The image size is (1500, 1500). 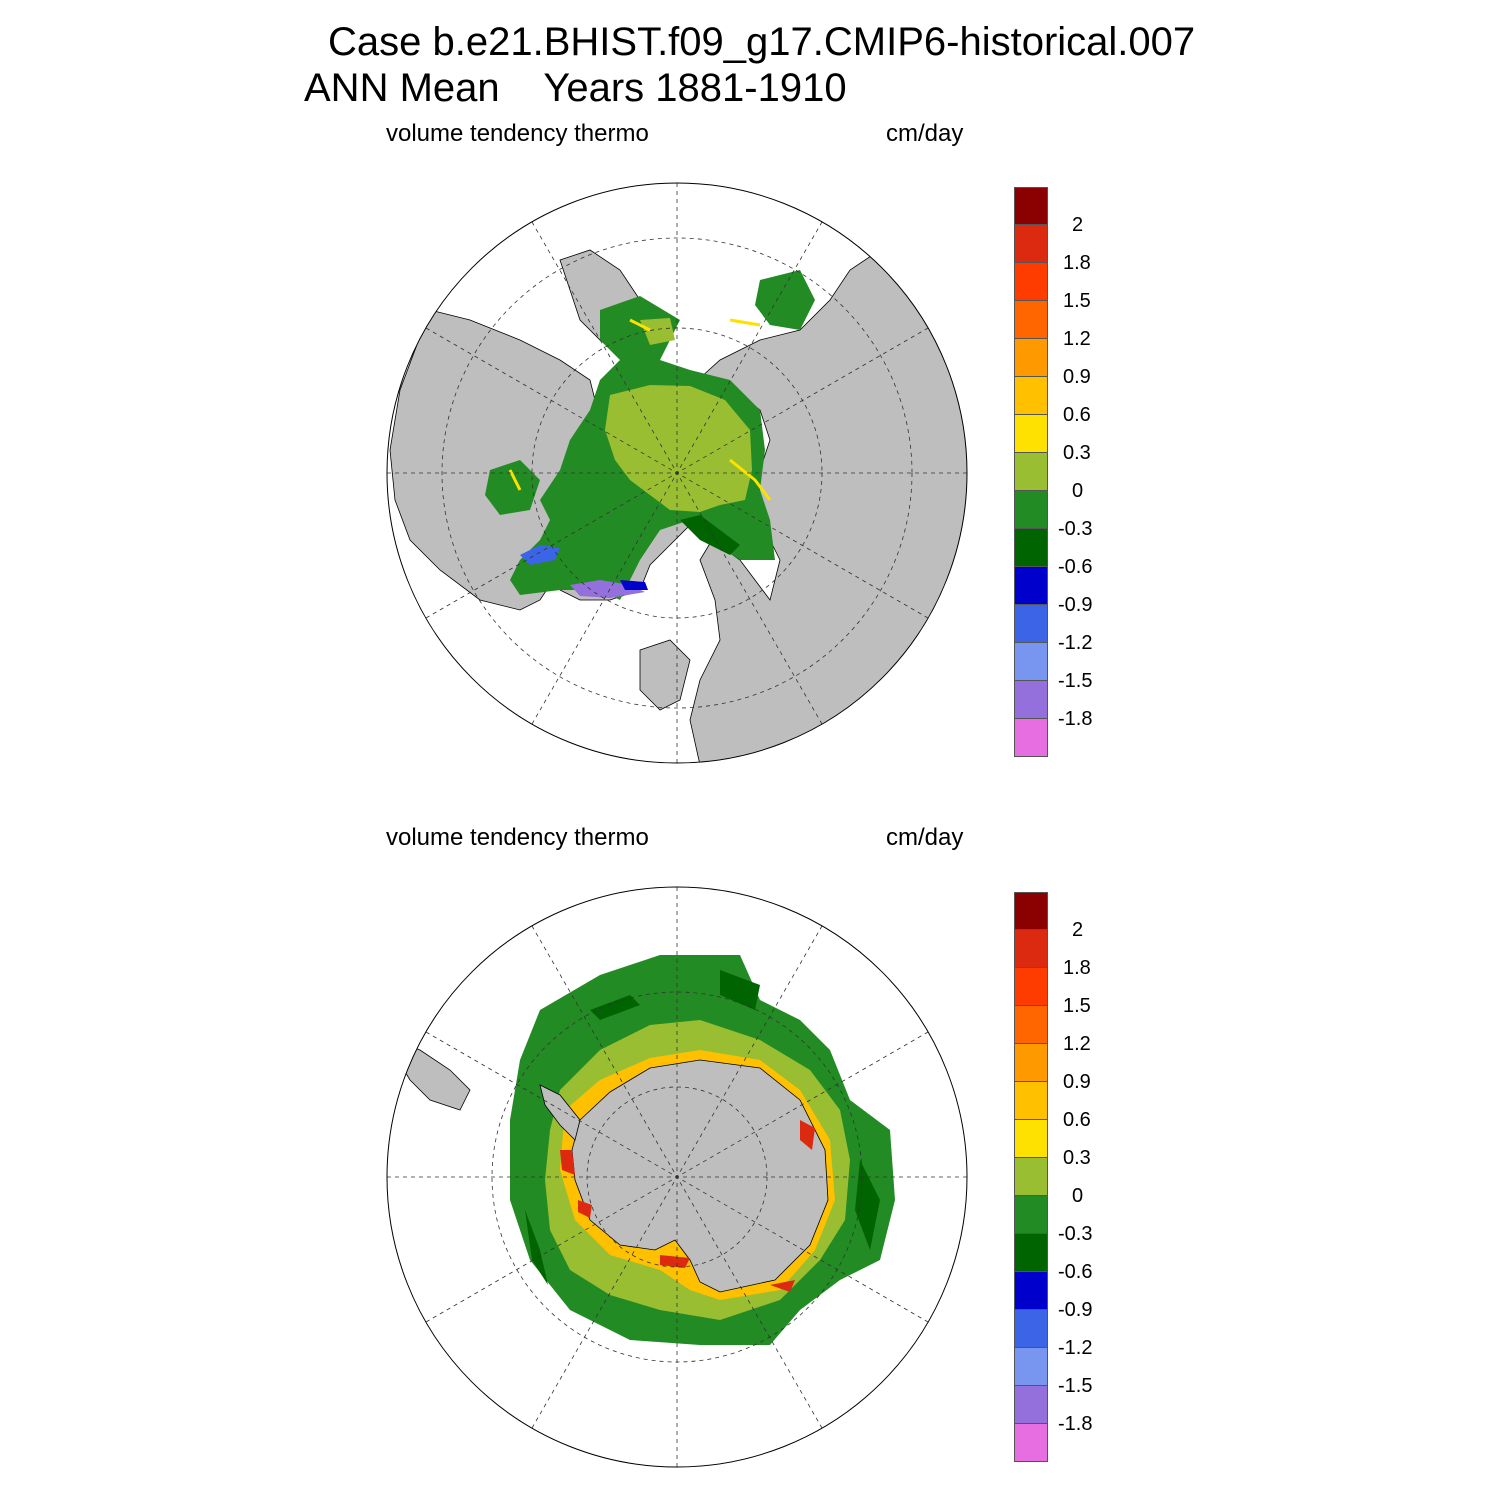 What do you see at coordinates (1078, 930) in the screenshot?
I see `sh-colorbar-tick-label: 2` at bounding box center [1078, 930].